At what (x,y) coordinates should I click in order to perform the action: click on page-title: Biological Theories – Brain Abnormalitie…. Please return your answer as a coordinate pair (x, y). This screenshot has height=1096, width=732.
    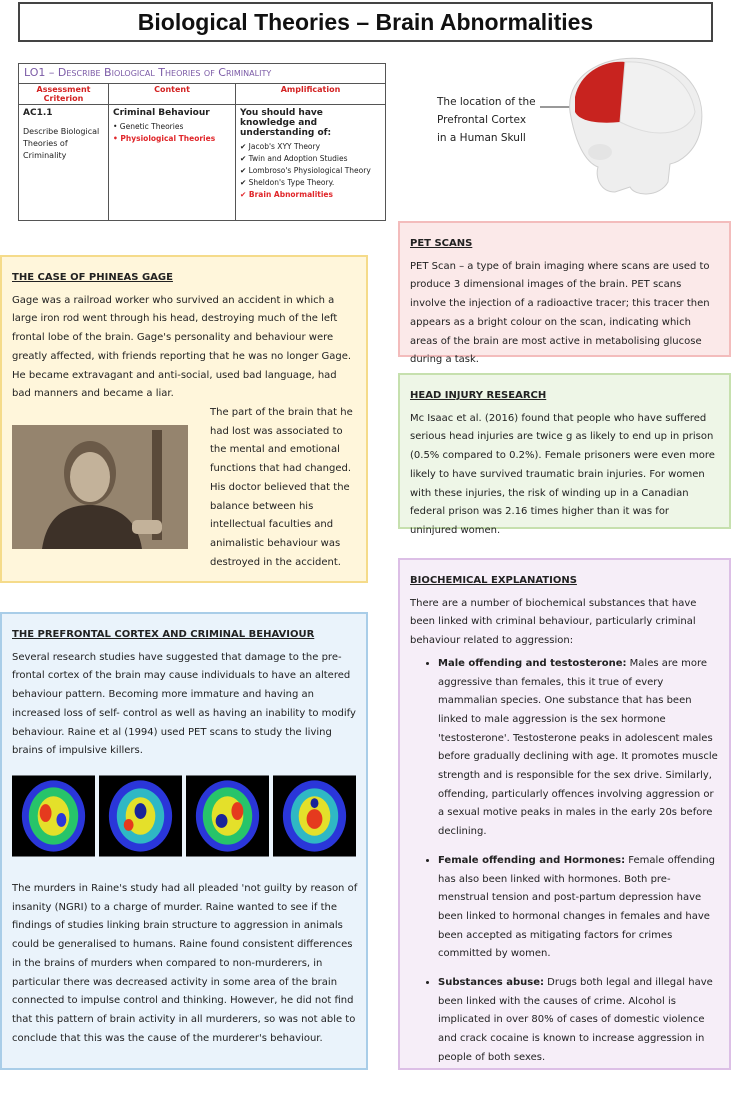
    Looking at the image, I should click on (365, 21).